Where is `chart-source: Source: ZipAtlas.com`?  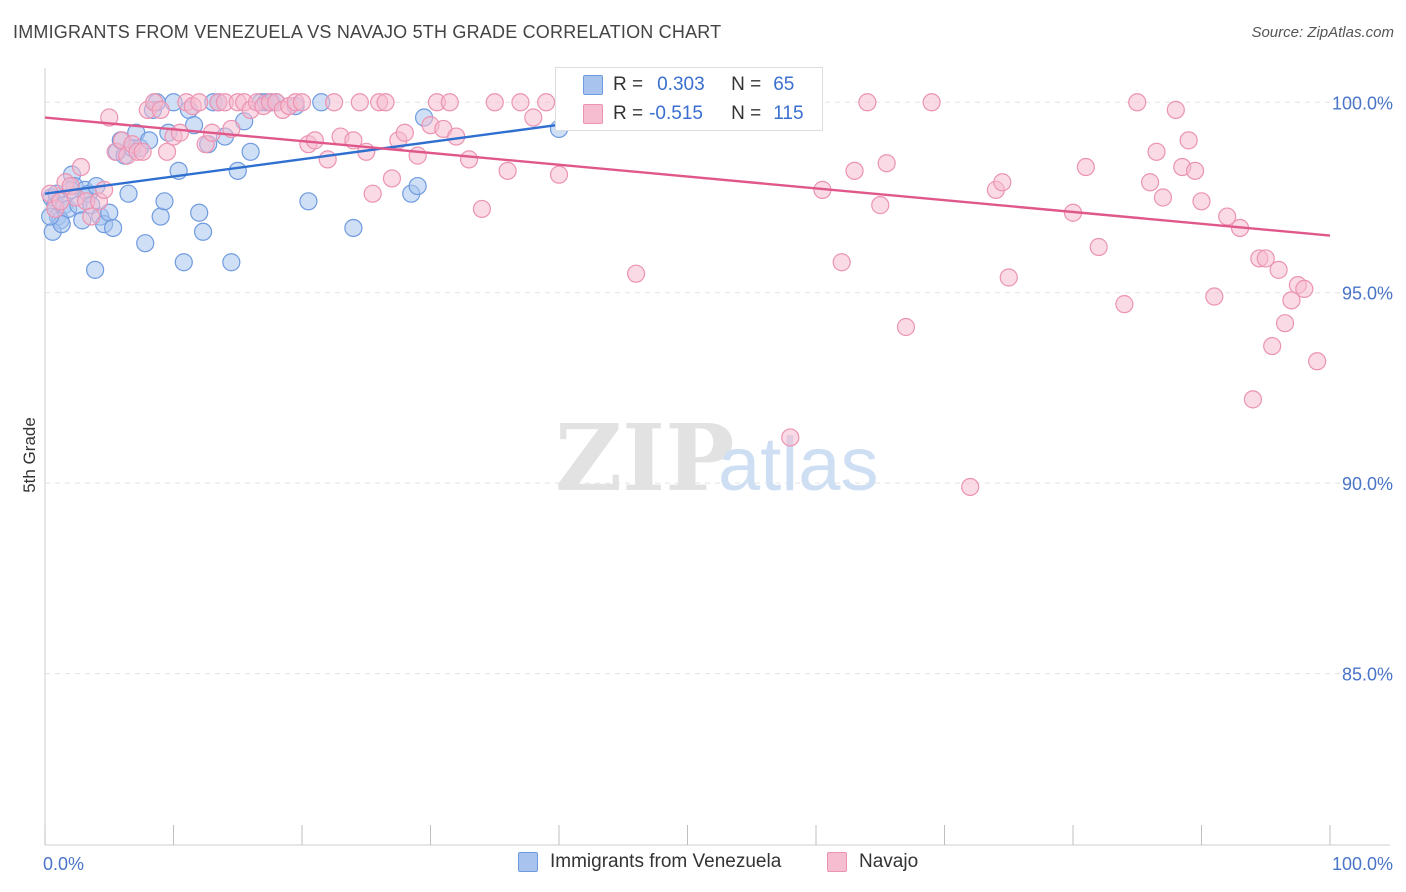
chart-source: Source: ZipAtlas.com is located at coordinates (1322, 32).